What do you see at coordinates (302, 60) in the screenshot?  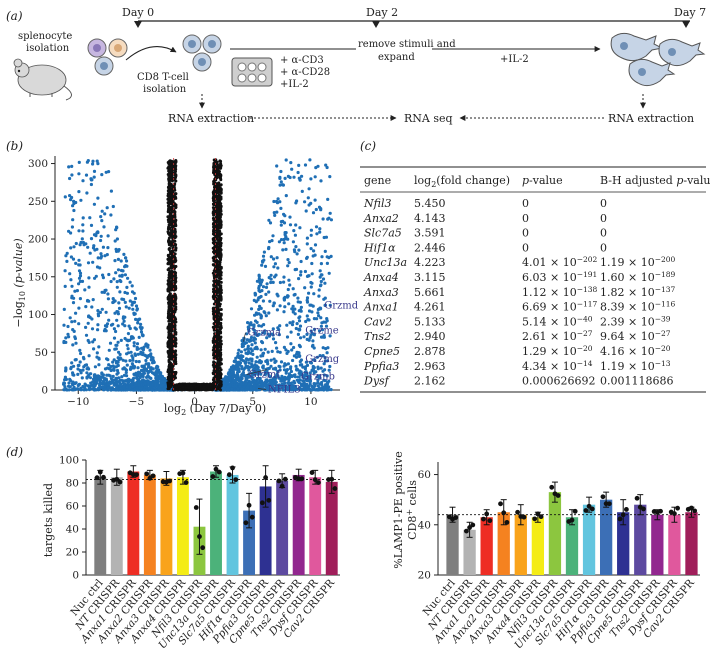 I see `stimulus-cd3: + α-CD3` at bounding box center [302, 60].